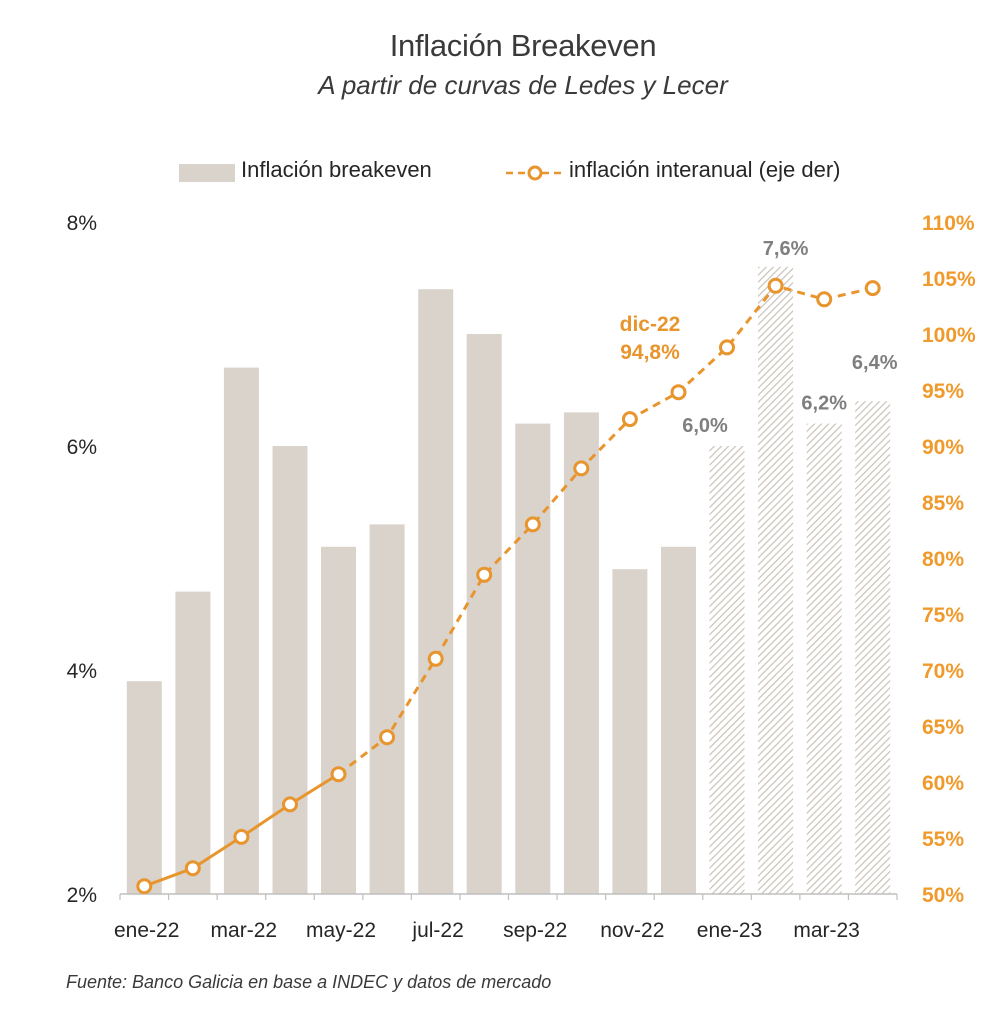  What do you see at coordinates (146, 930) in the screenshot?
I see `x-tick-label: ene-22` at bounding box center [146, 930].